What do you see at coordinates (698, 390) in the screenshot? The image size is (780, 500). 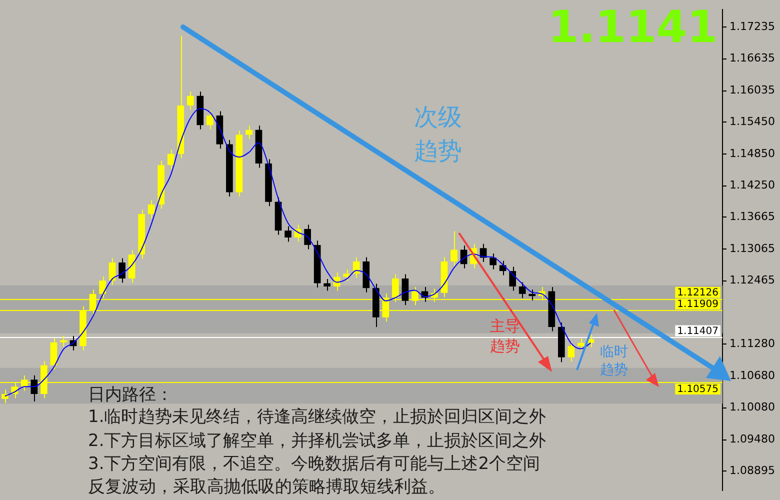 I see `ref-line-label: 1.10575` at bounding box center [698, 390].